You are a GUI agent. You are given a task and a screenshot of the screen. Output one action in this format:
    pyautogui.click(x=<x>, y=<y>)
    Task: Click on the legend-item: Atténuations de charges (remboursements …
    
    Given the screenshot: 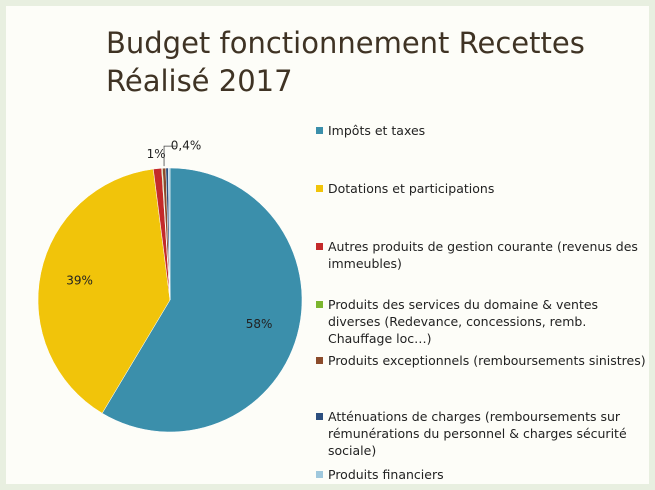 What is the action you would take?
    pyautogui.click(x=481, y=433)
    